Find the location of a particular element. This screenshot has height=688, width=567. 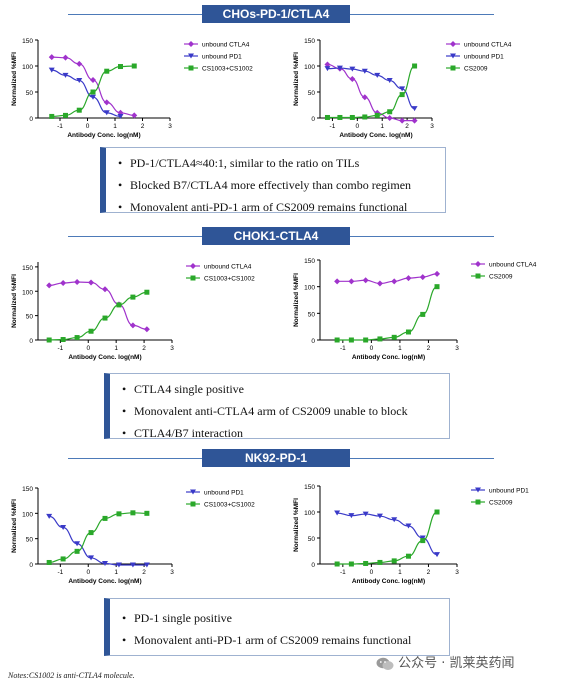

series-line is located at coordinates (98, 540).